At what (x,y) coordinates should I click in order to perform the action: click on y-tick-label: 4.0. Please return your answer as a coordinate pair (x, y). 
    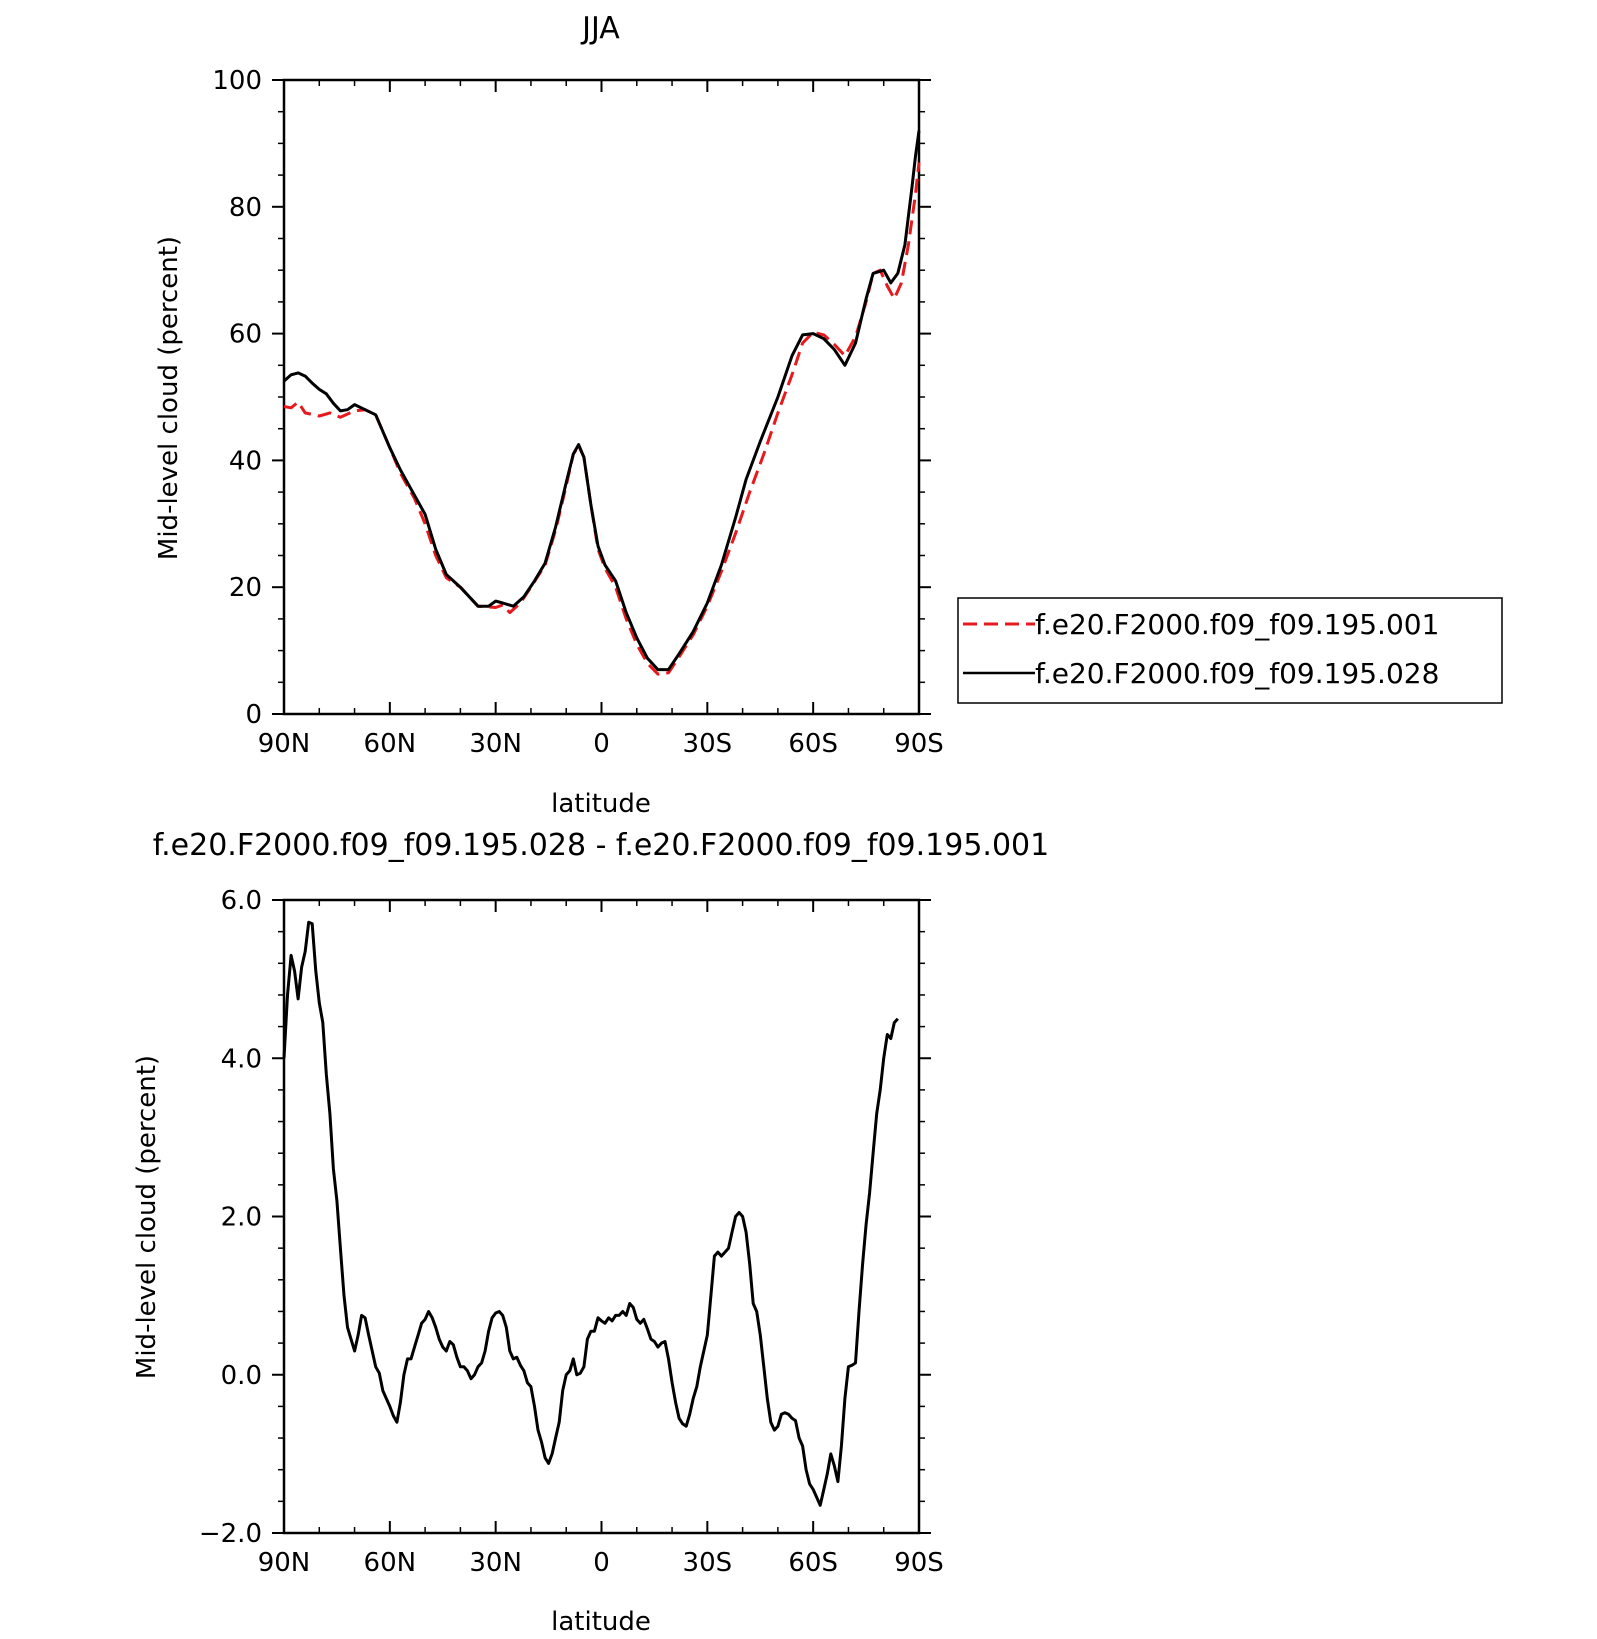
    Looking at the image, I should click on (241, 1059).